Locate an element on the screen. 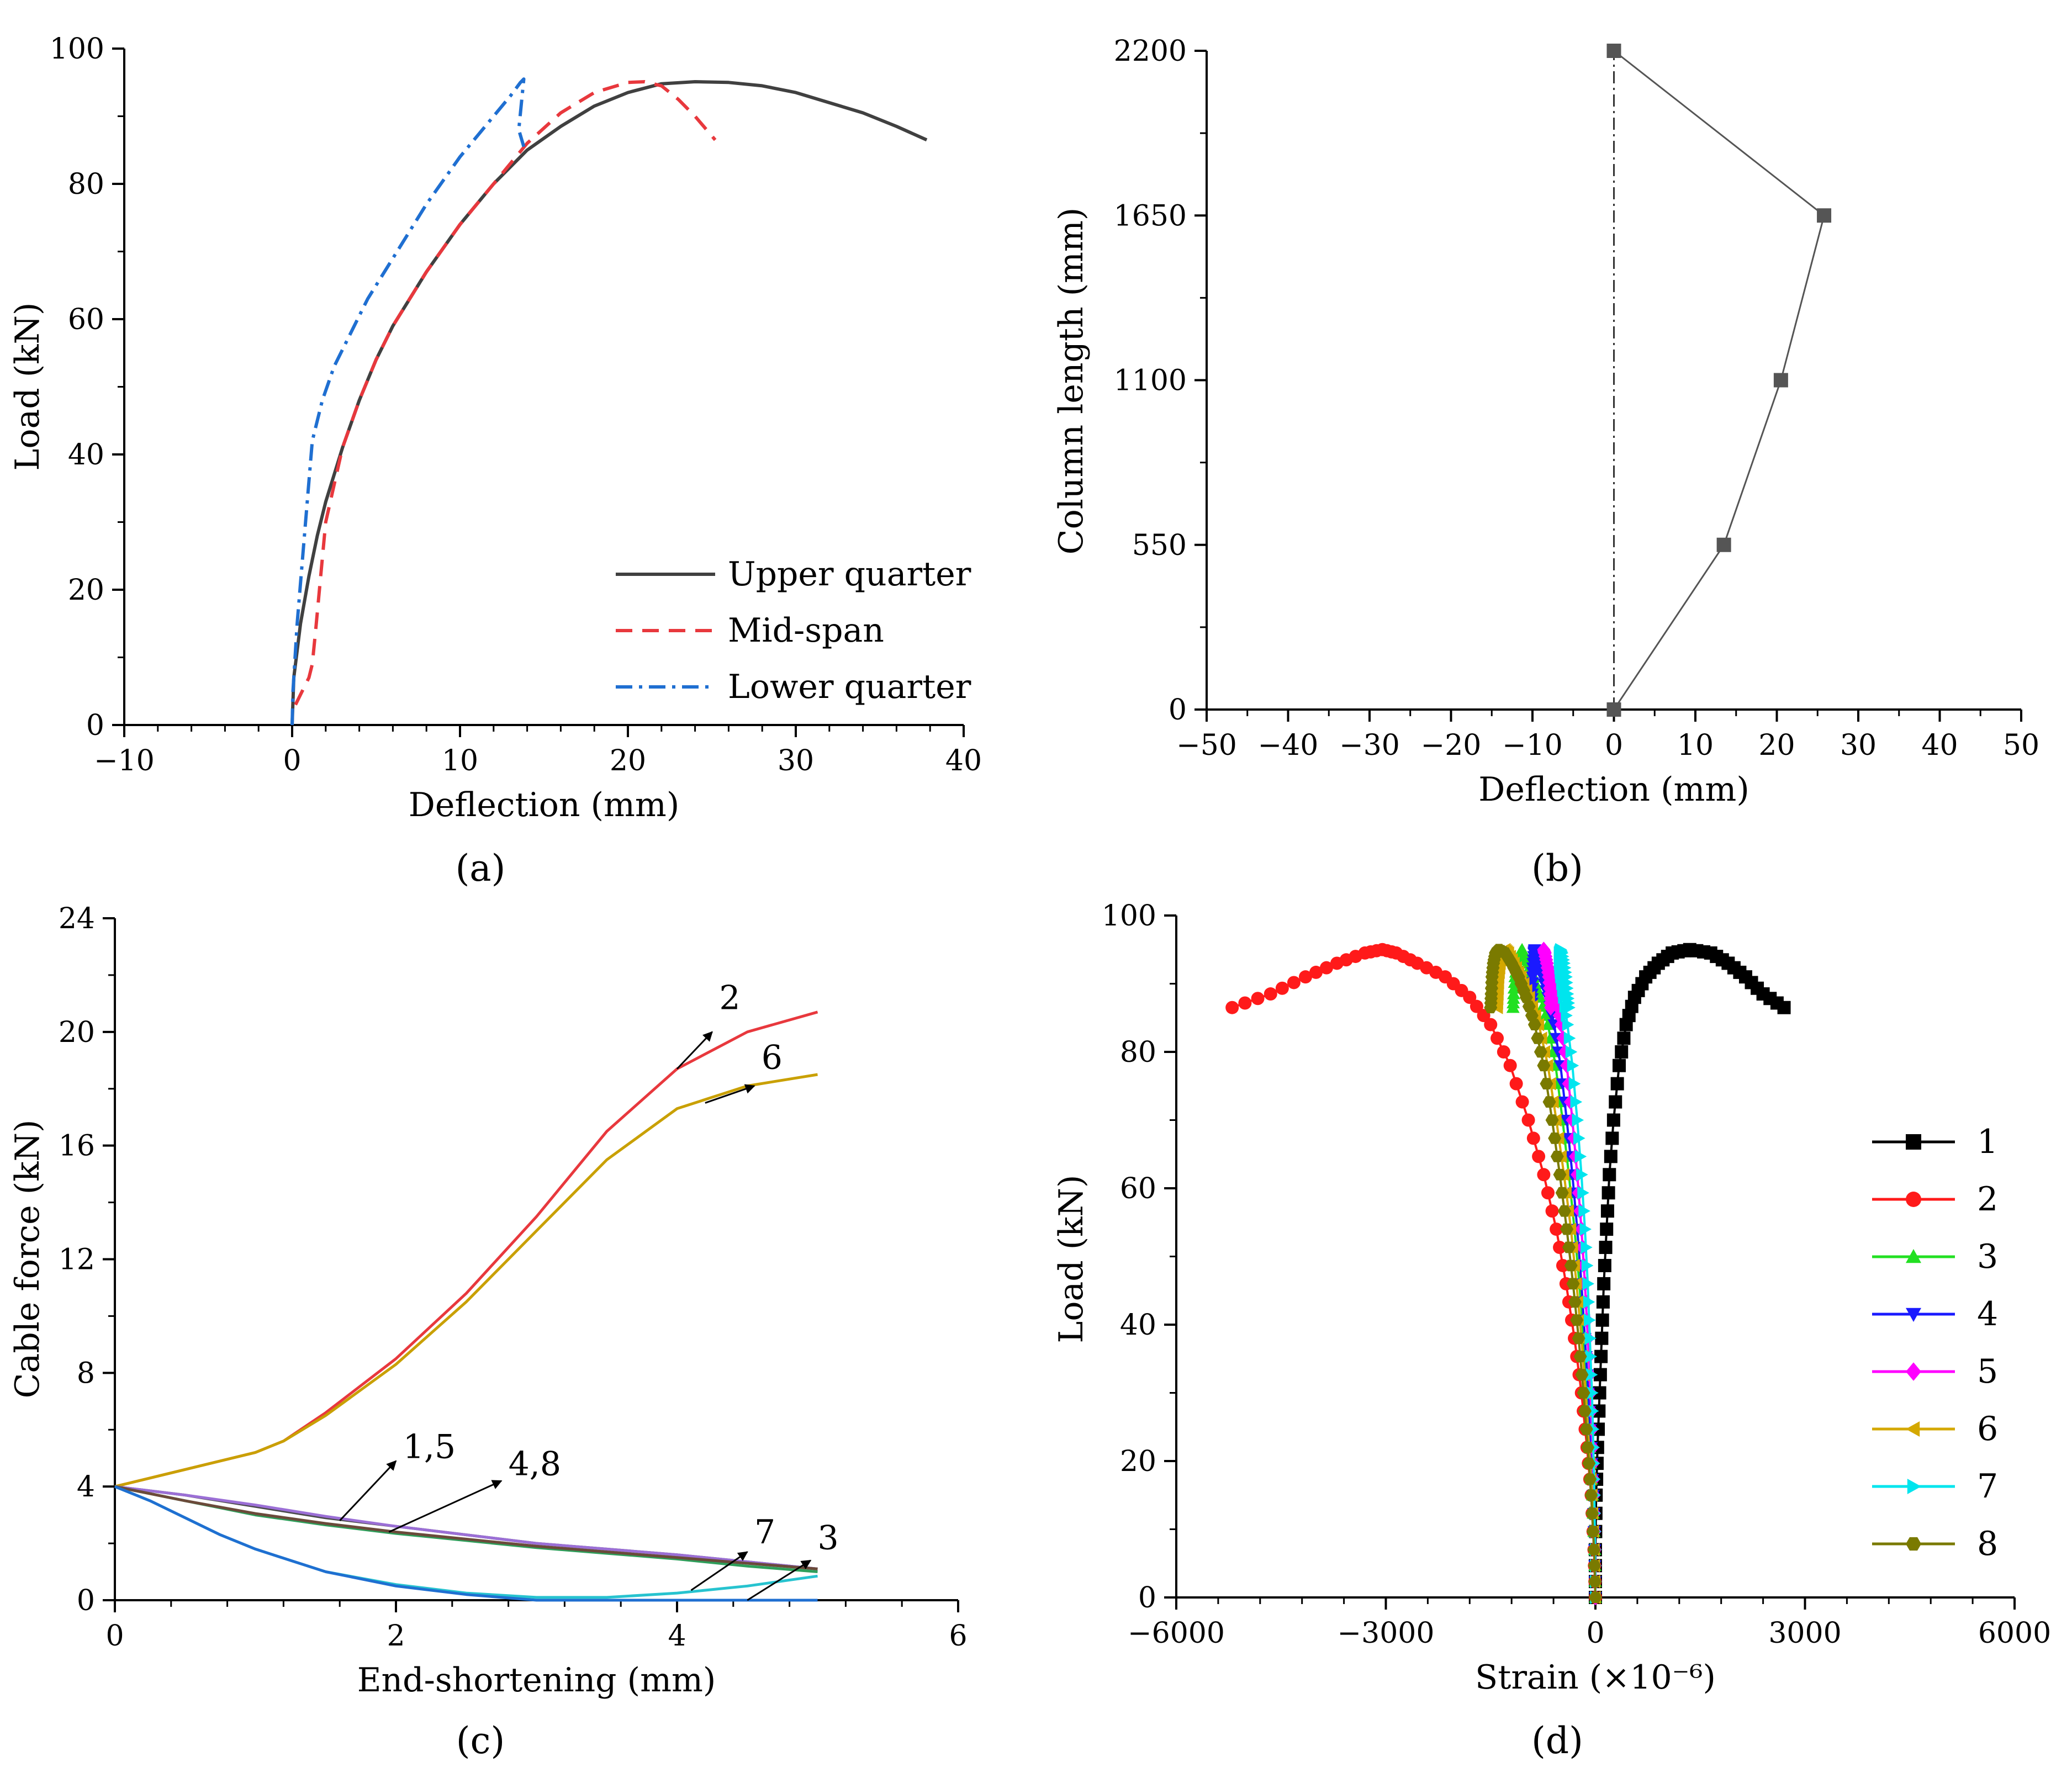 The width and height of the screenshot is (2072, 1778). y-tick-label: 1100 is located at coordinates (1151, 381).